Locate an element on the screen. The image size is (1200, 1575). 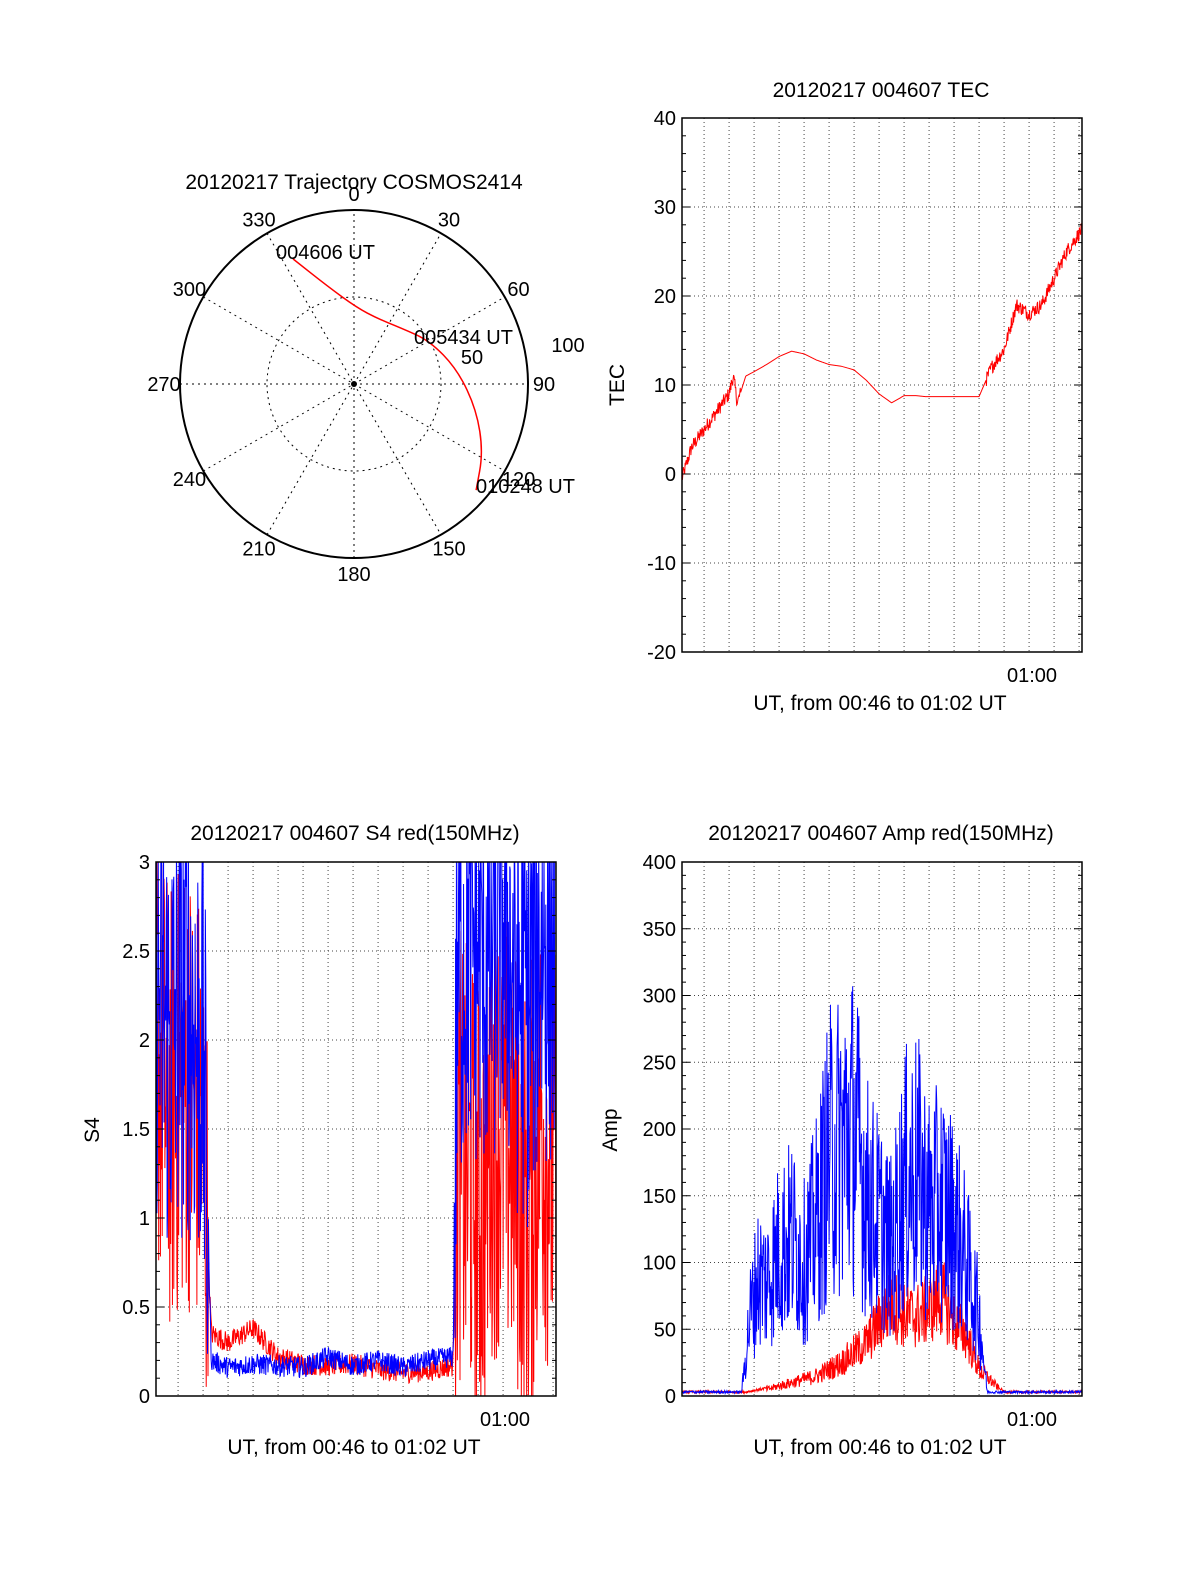
azimuth-label-300: 300 is located at coordinates (189, 290).